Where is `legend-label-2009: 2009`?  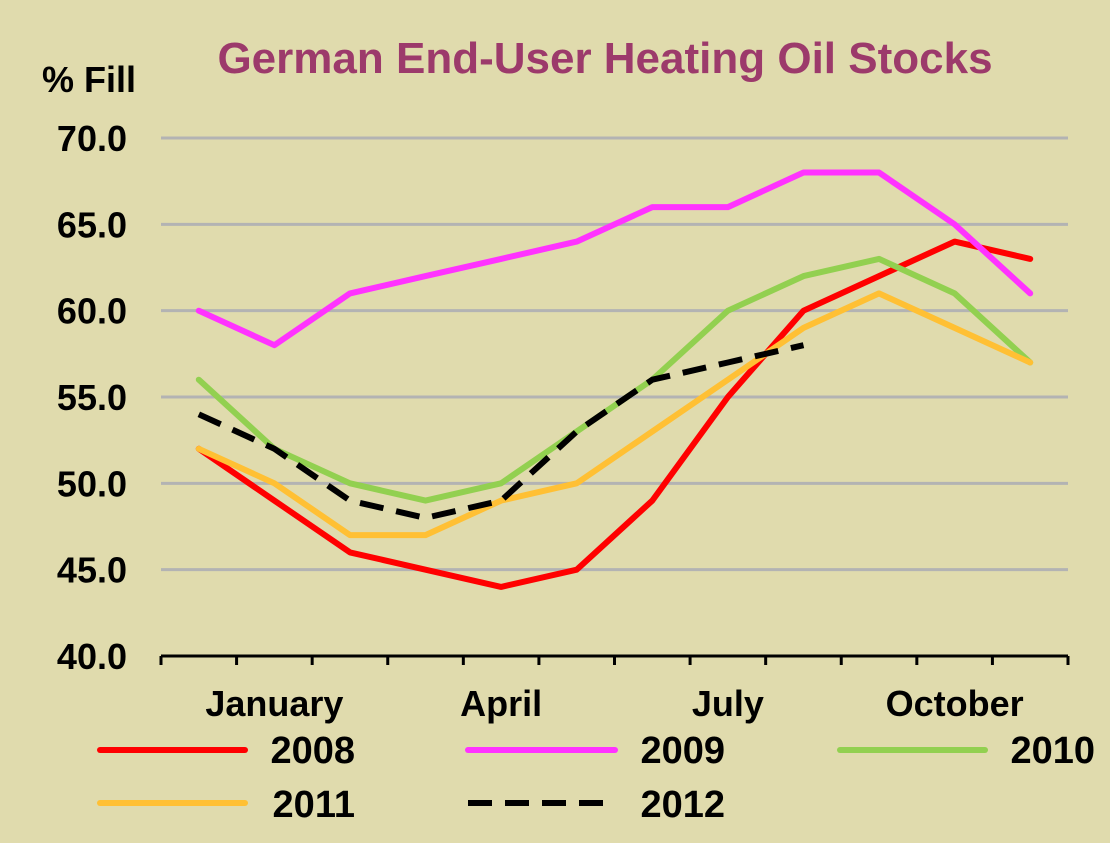
legend-label-2009: 2009 is located at coordinates (682, 751).